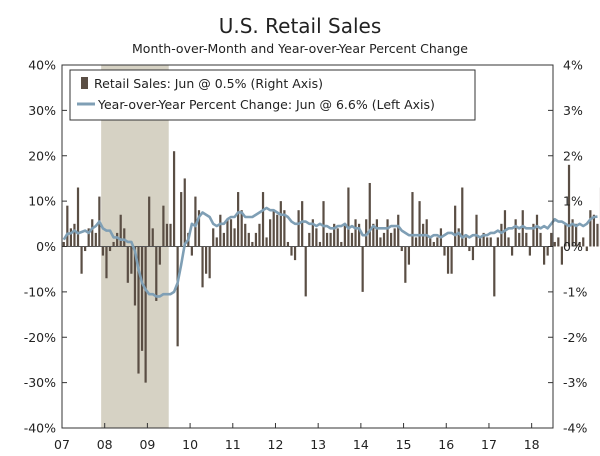 This screenshot has width=600, height=456. What do you see at coordinates (404, 444) in the screenshot?
I see `x-tick-label: 15` at bounding box center [404, 444].